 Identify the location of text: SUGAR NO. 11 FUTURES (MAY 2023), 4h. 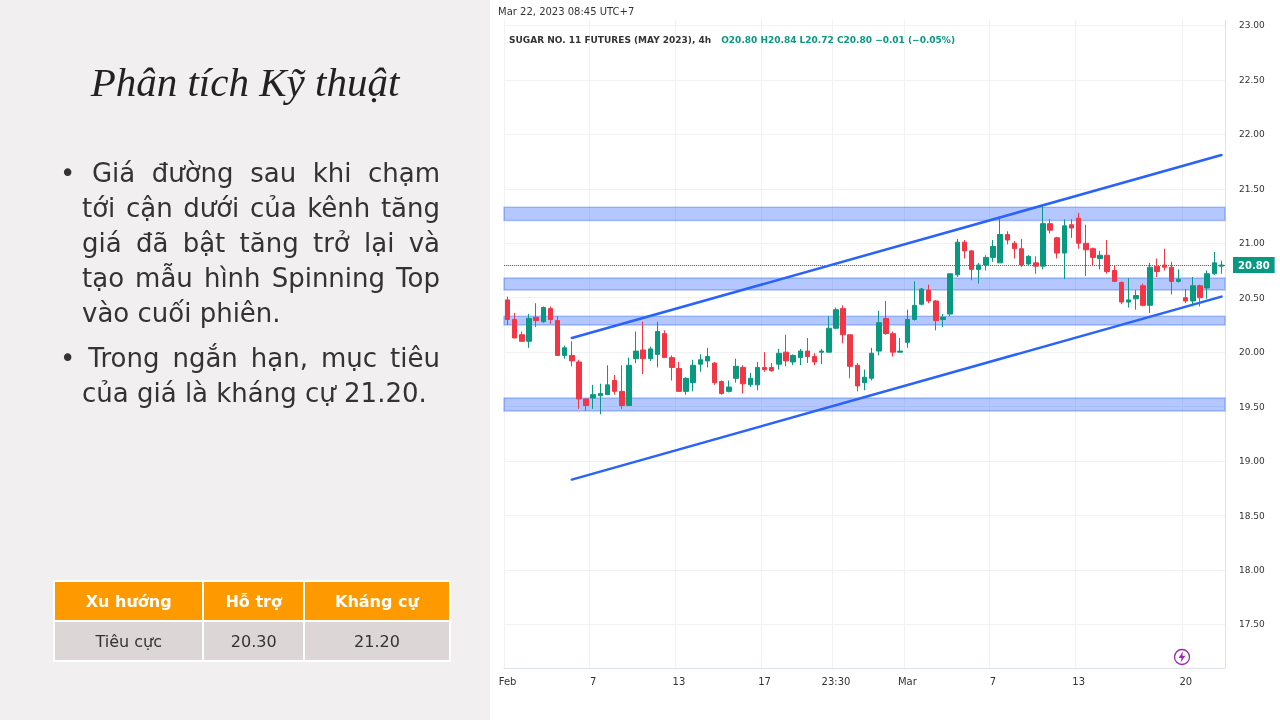
(610, 40).